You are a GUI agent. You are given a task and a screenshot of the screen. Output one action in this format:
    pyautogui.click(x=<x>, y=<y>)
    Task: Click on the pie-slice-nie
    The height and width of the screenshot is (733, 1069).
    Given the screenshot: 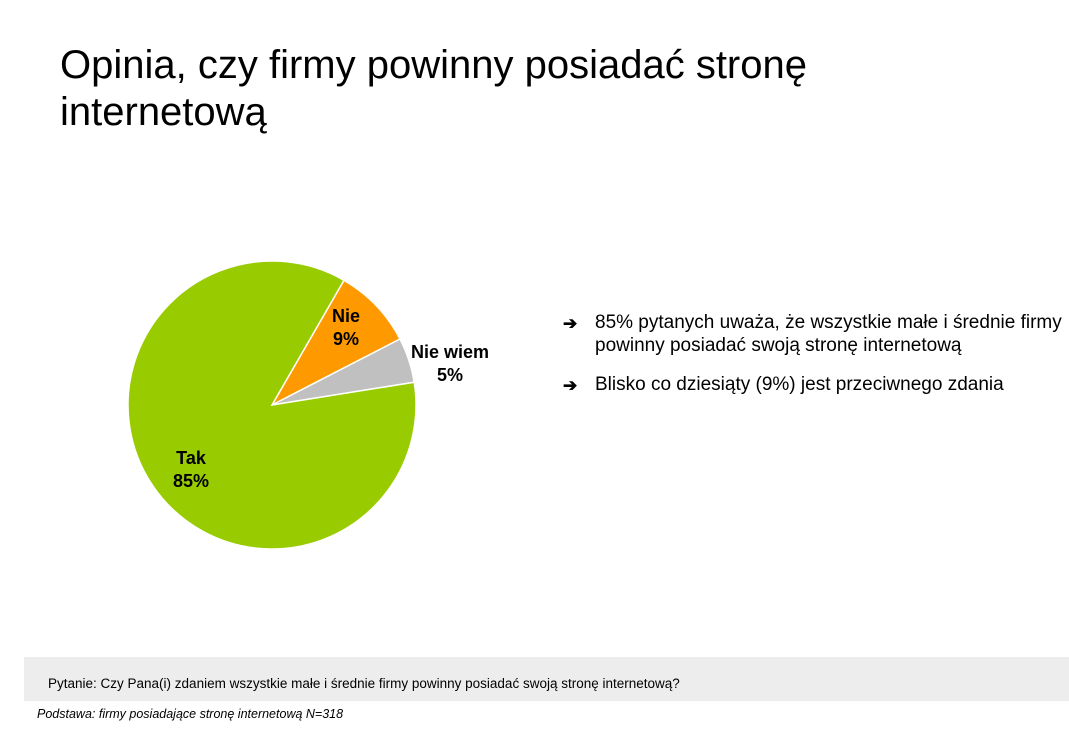 What is the action you would take?
    pyautogui.click(x=336, y=343)
    